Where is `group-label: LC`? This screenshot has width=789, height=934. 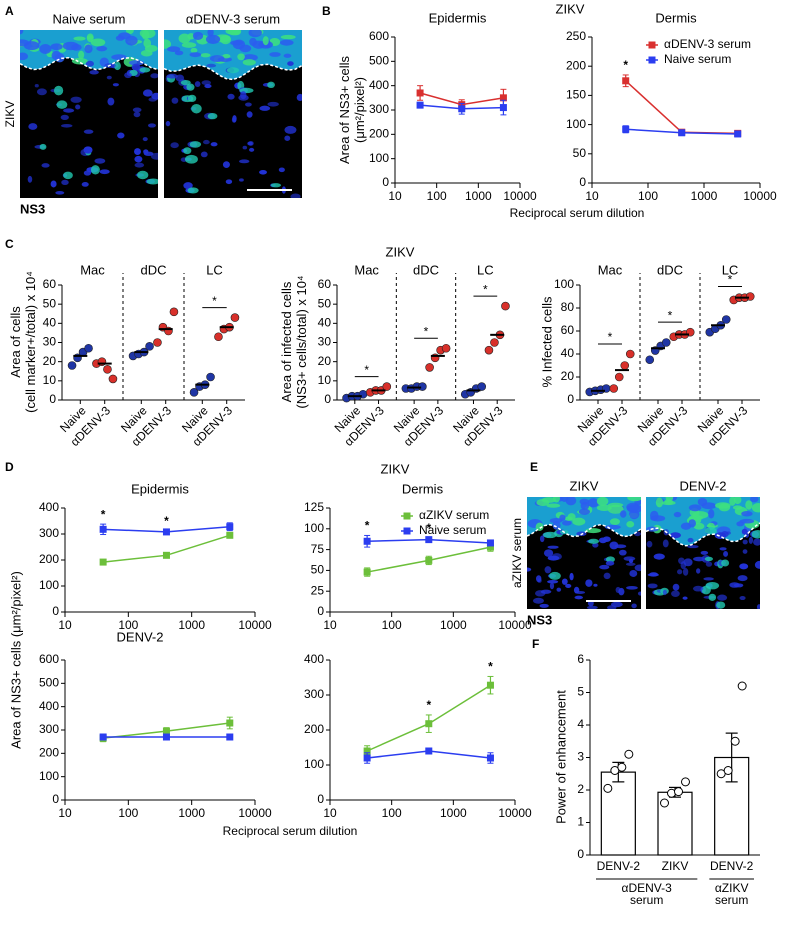
group-label: LC is located at coordinates (214, 269).